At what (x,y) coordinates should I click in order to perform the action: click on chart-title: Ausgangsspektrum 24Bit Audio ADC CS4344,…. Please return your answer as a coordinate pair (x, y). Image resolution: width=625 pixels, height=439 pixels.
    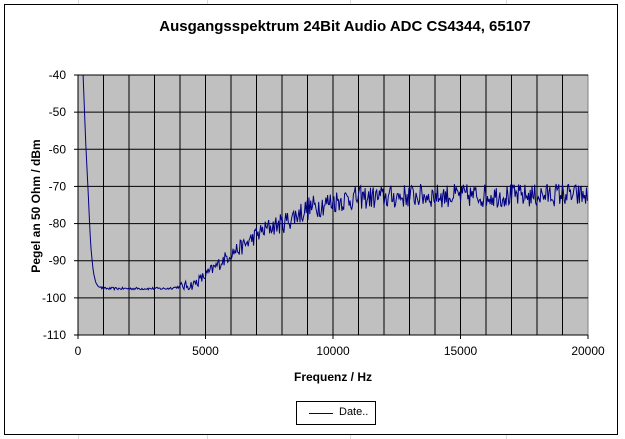
    Looking at the image, I should click on (345, 26).